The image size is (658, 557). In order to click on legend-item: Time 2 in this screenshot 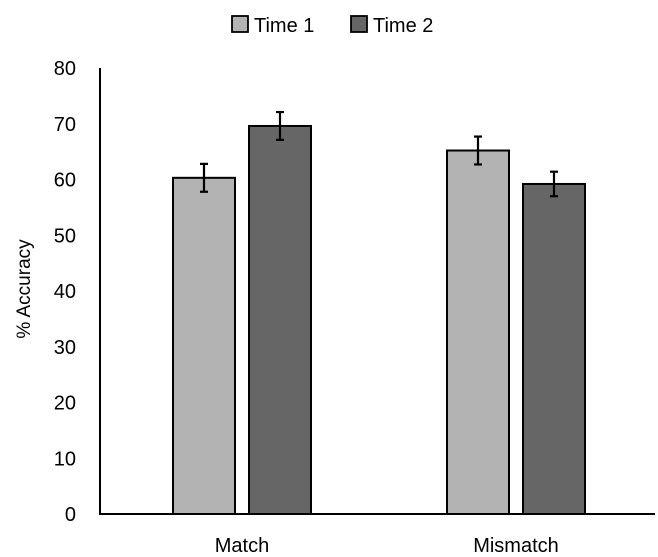, I will do `click(391, 26)`.